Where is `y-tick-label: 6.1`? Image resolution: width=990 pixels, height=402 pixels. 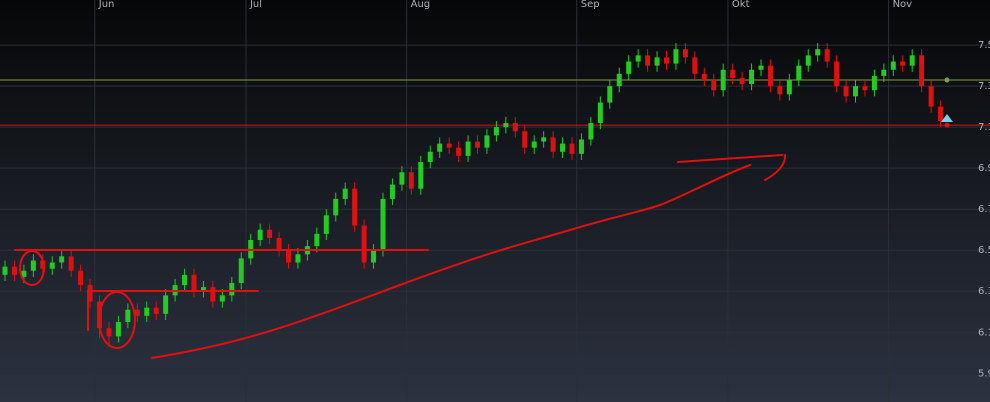 y-tick-label: 6.1 is located at coordinates (984, 332).